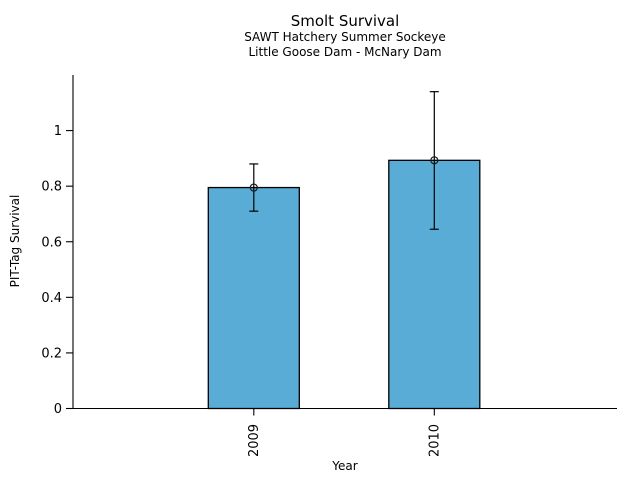 The width and height of the screenshot is (640, 480). Describe the element at coordinates (51, 298) in the screenshot. I see `y-tick-label: 0.4` at that location.